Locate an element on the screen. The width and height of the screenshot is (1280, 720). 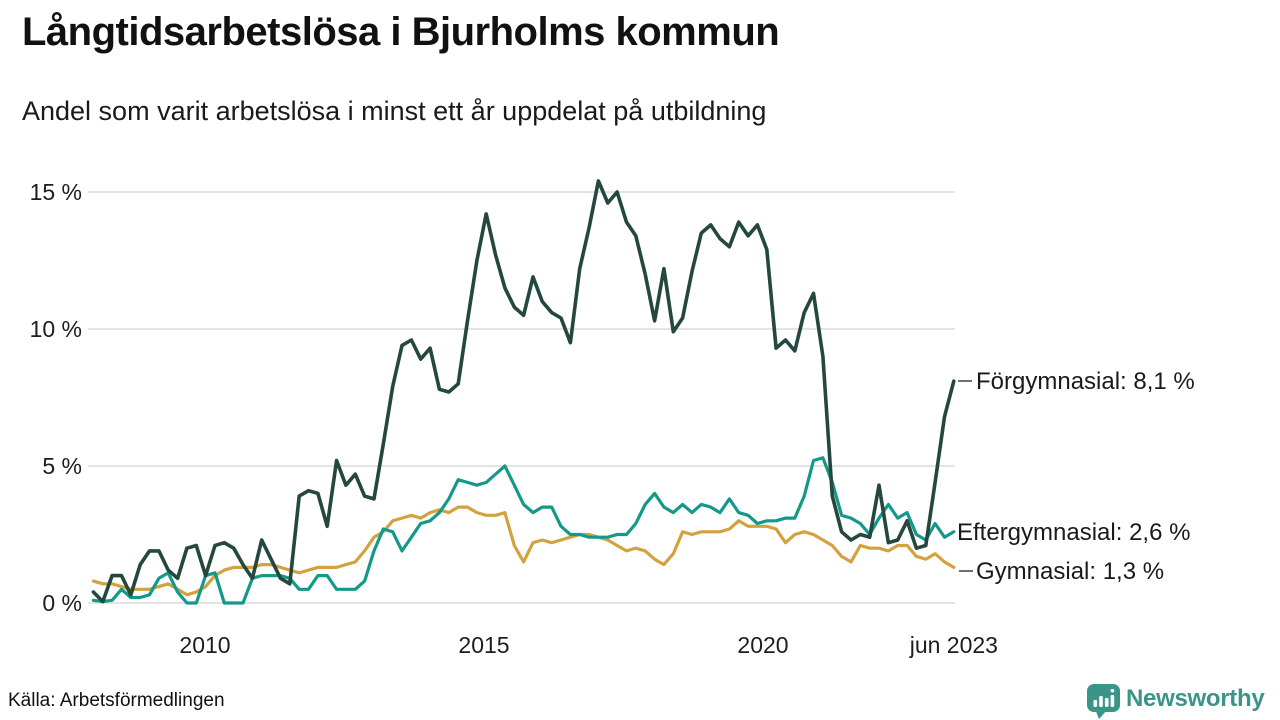
series-end-label-gymnasial: Gymnasial: 1,3 % is located at coordinates (1070, 571).